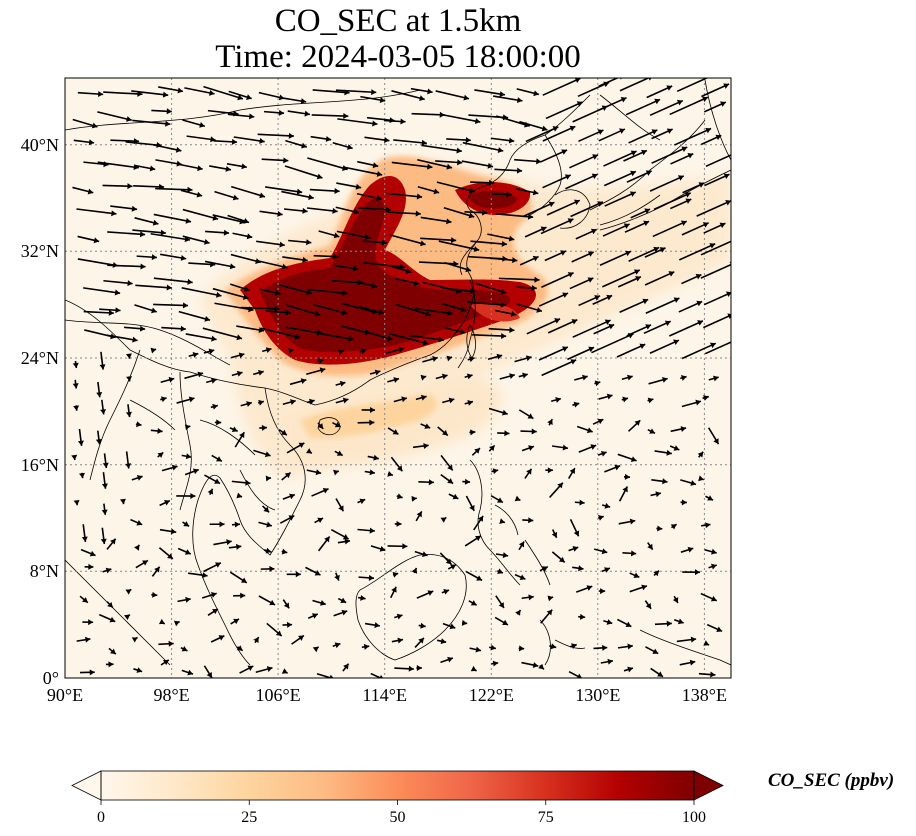  I want to click on lat-tick-label: 0°, so click(51, 678).